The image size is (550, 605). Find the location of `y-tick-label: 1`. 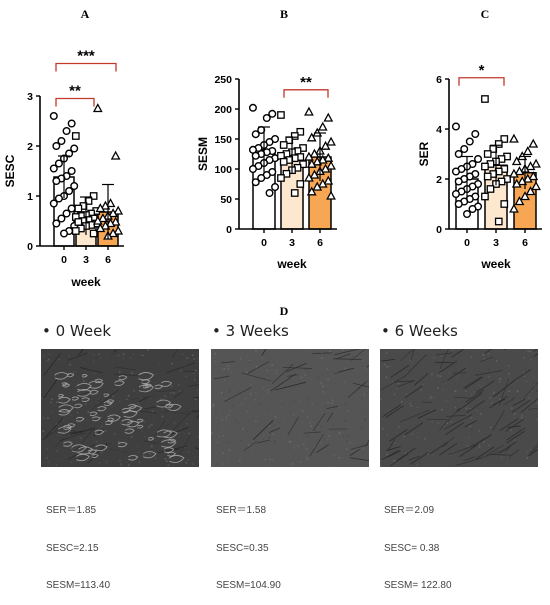

y-tick-label: 1 is located at coordinates (30, 197).